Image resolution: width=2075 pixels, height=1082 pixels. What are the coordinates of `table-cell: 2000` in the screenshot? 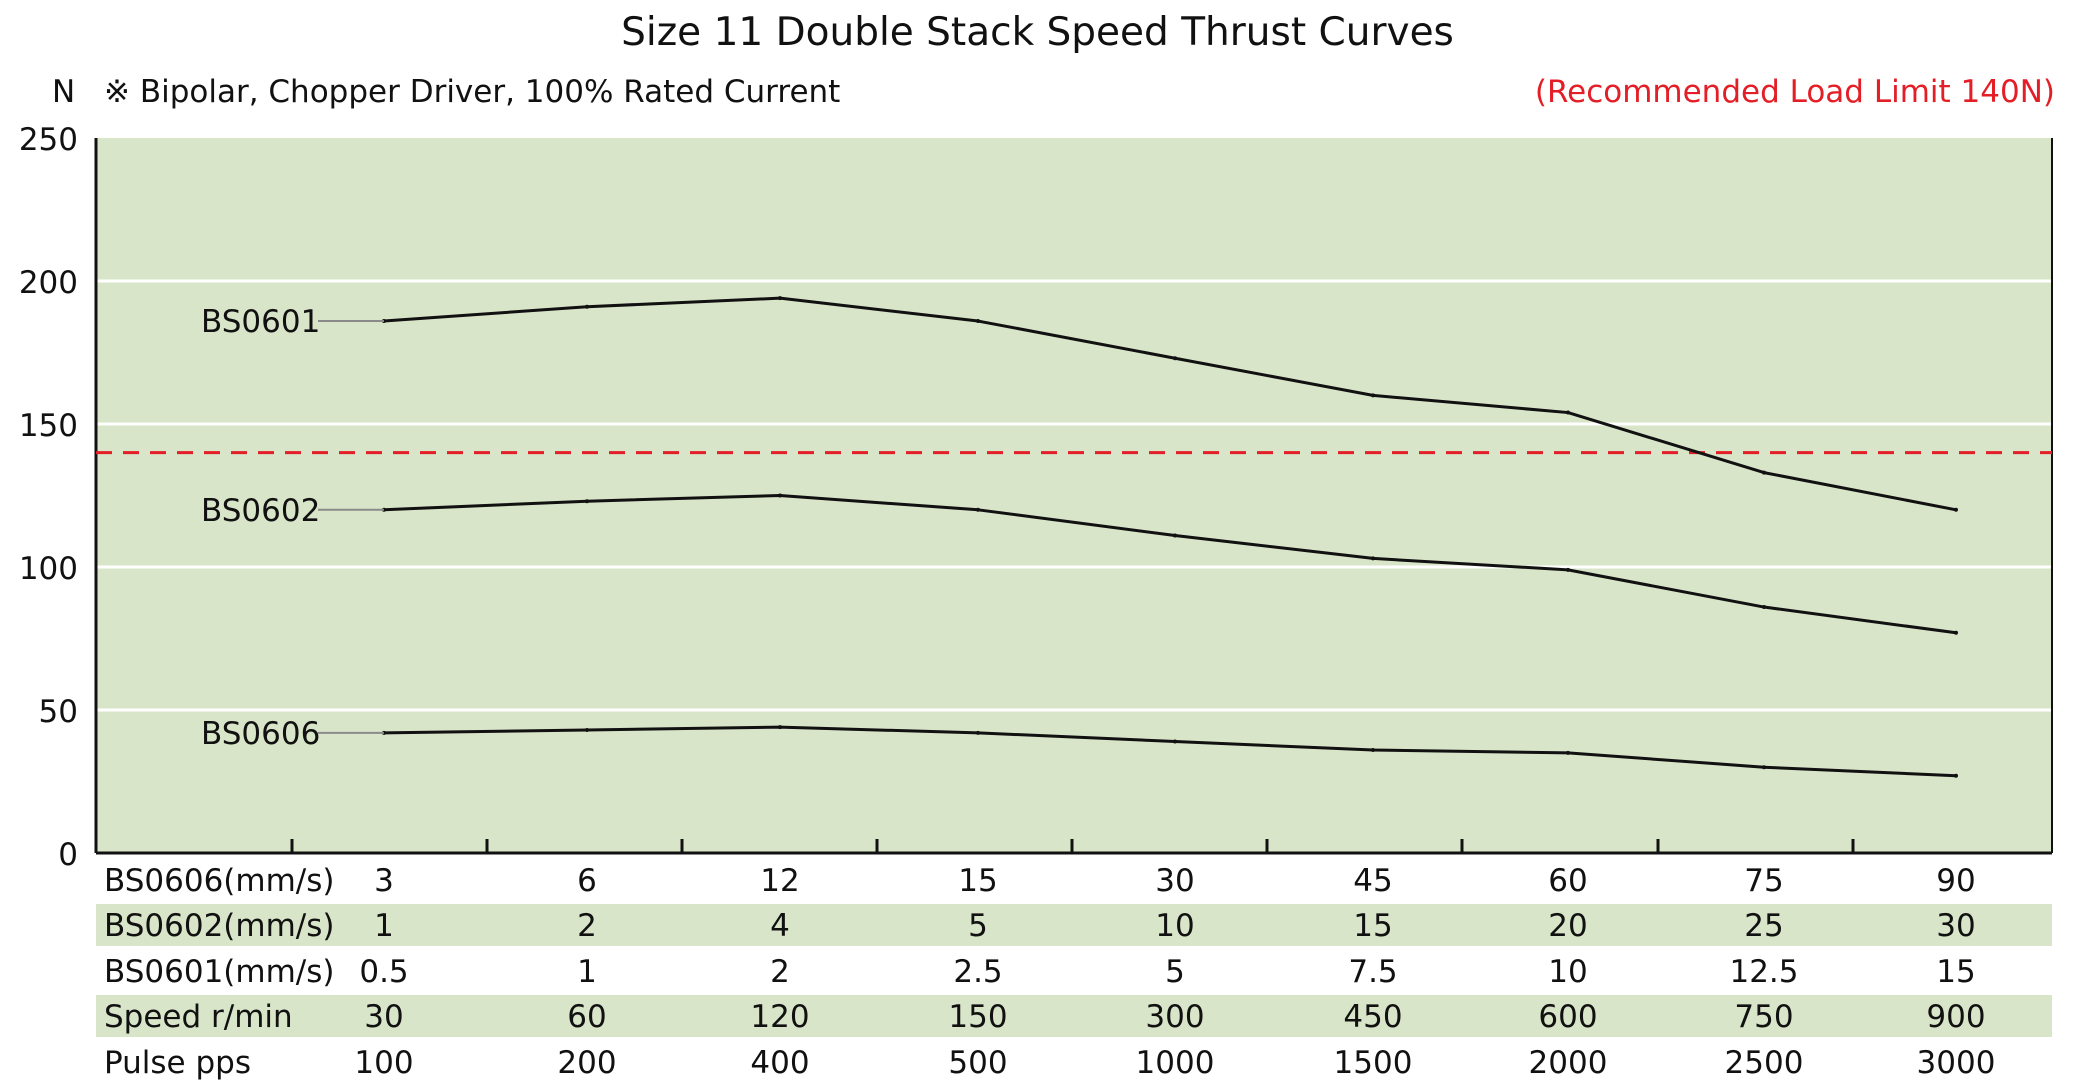 It's located at (1568, 1063).